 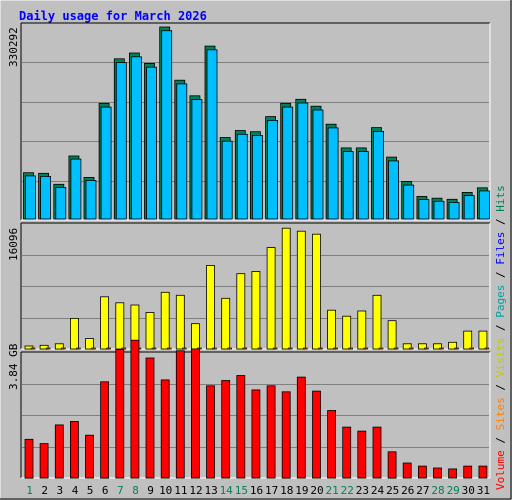 I want to click on x-tick-label: 26, so click(x=407, y=490).